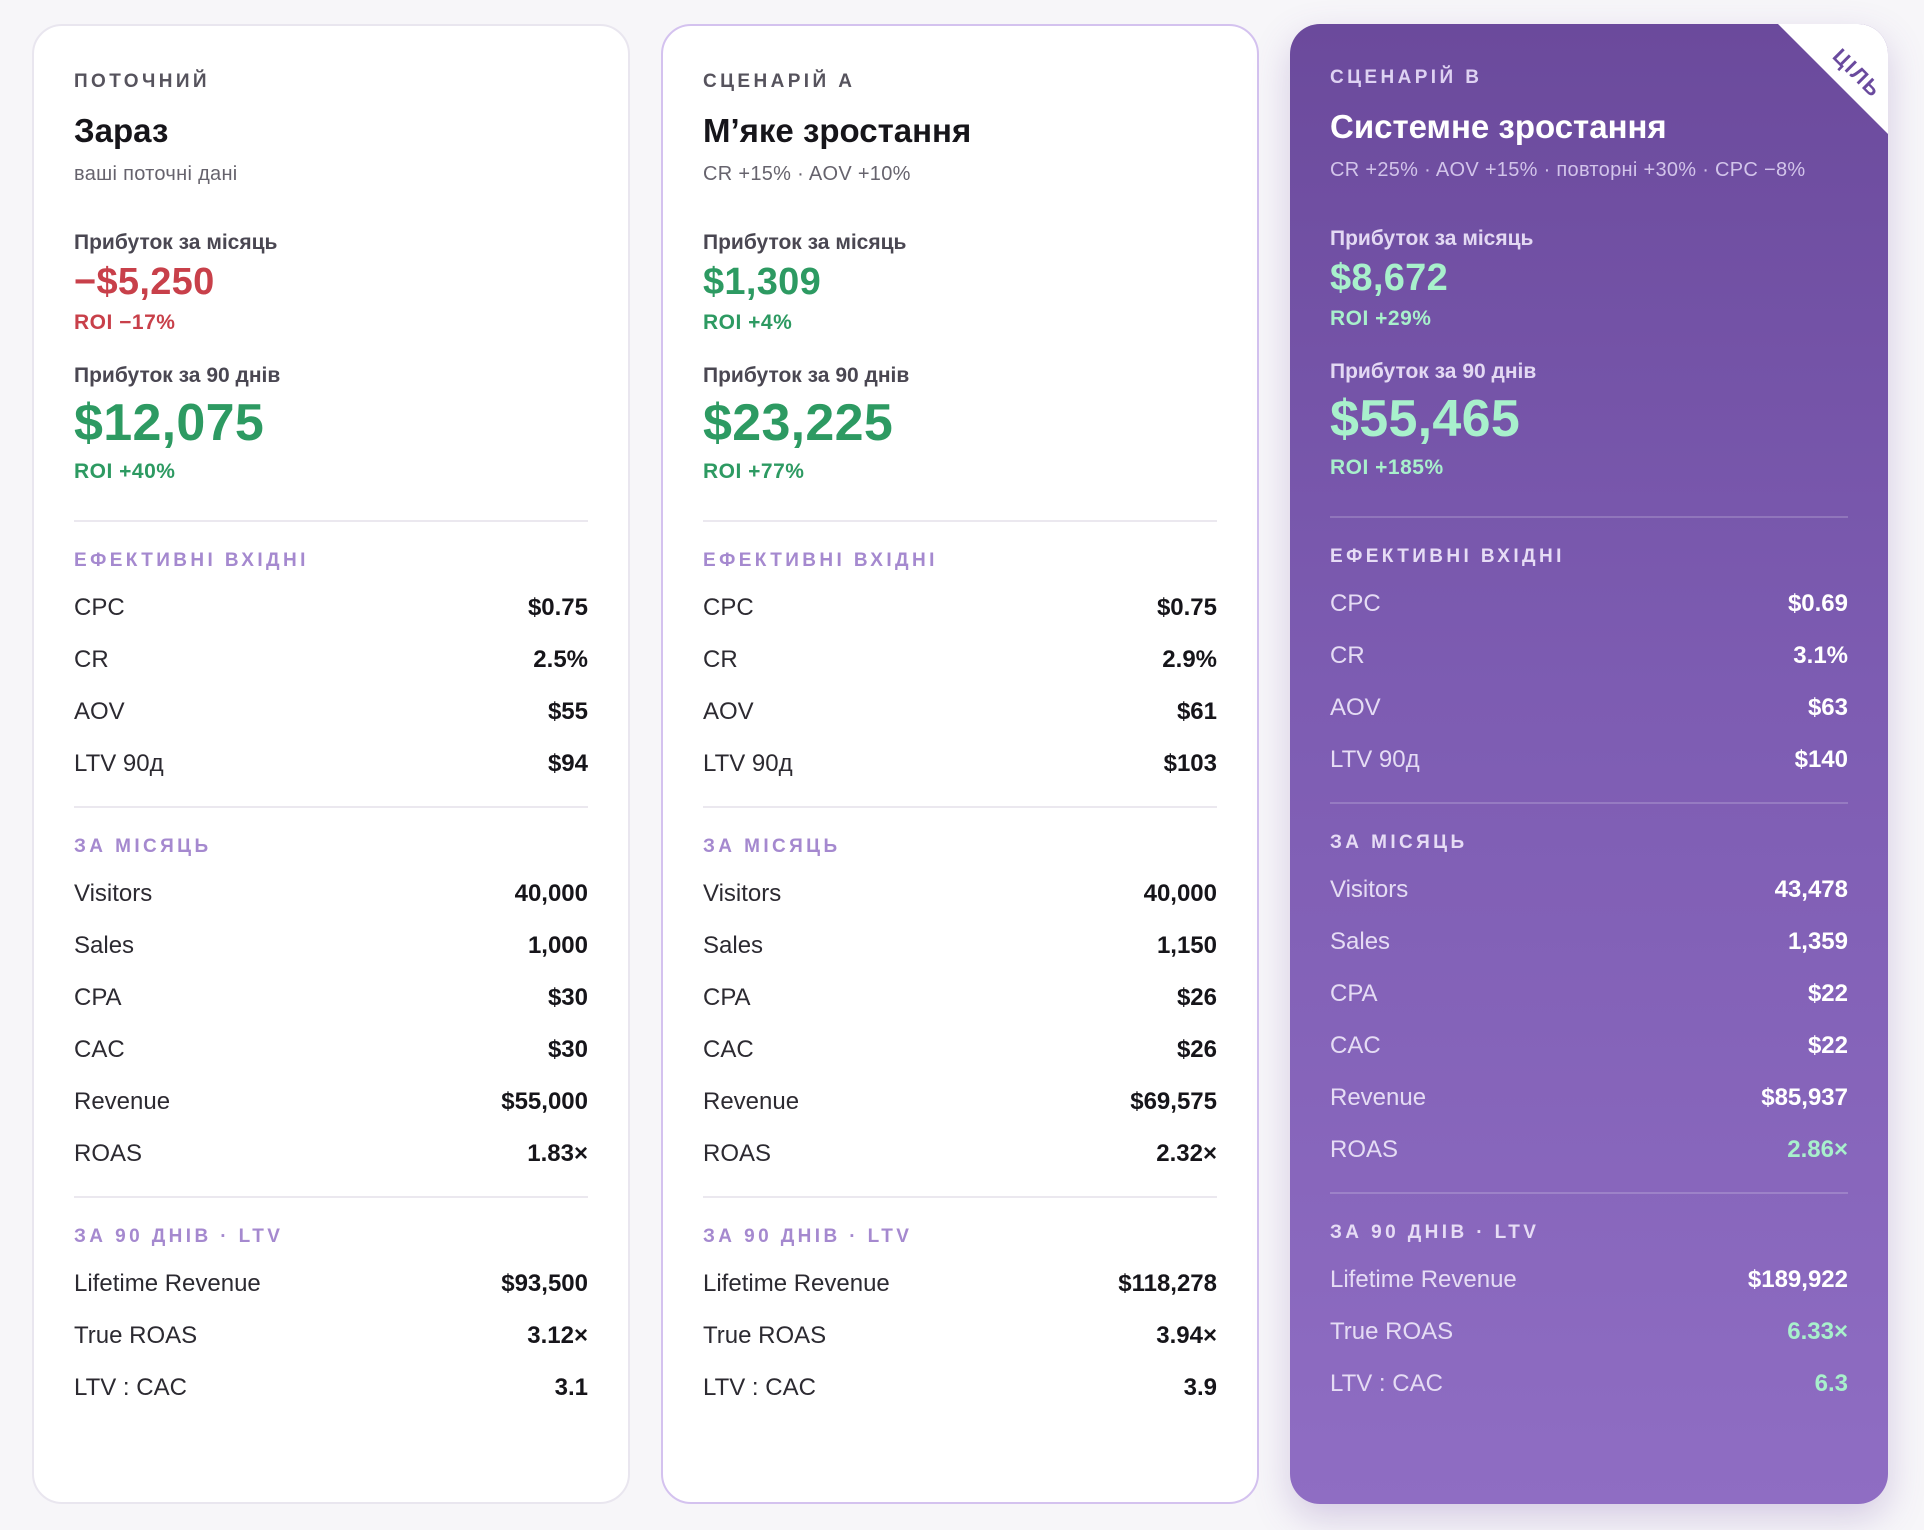 The height and width of the screenshot is (1530, 1924). I want to click on profit-month-value: $8,672, so click(1389, 278).